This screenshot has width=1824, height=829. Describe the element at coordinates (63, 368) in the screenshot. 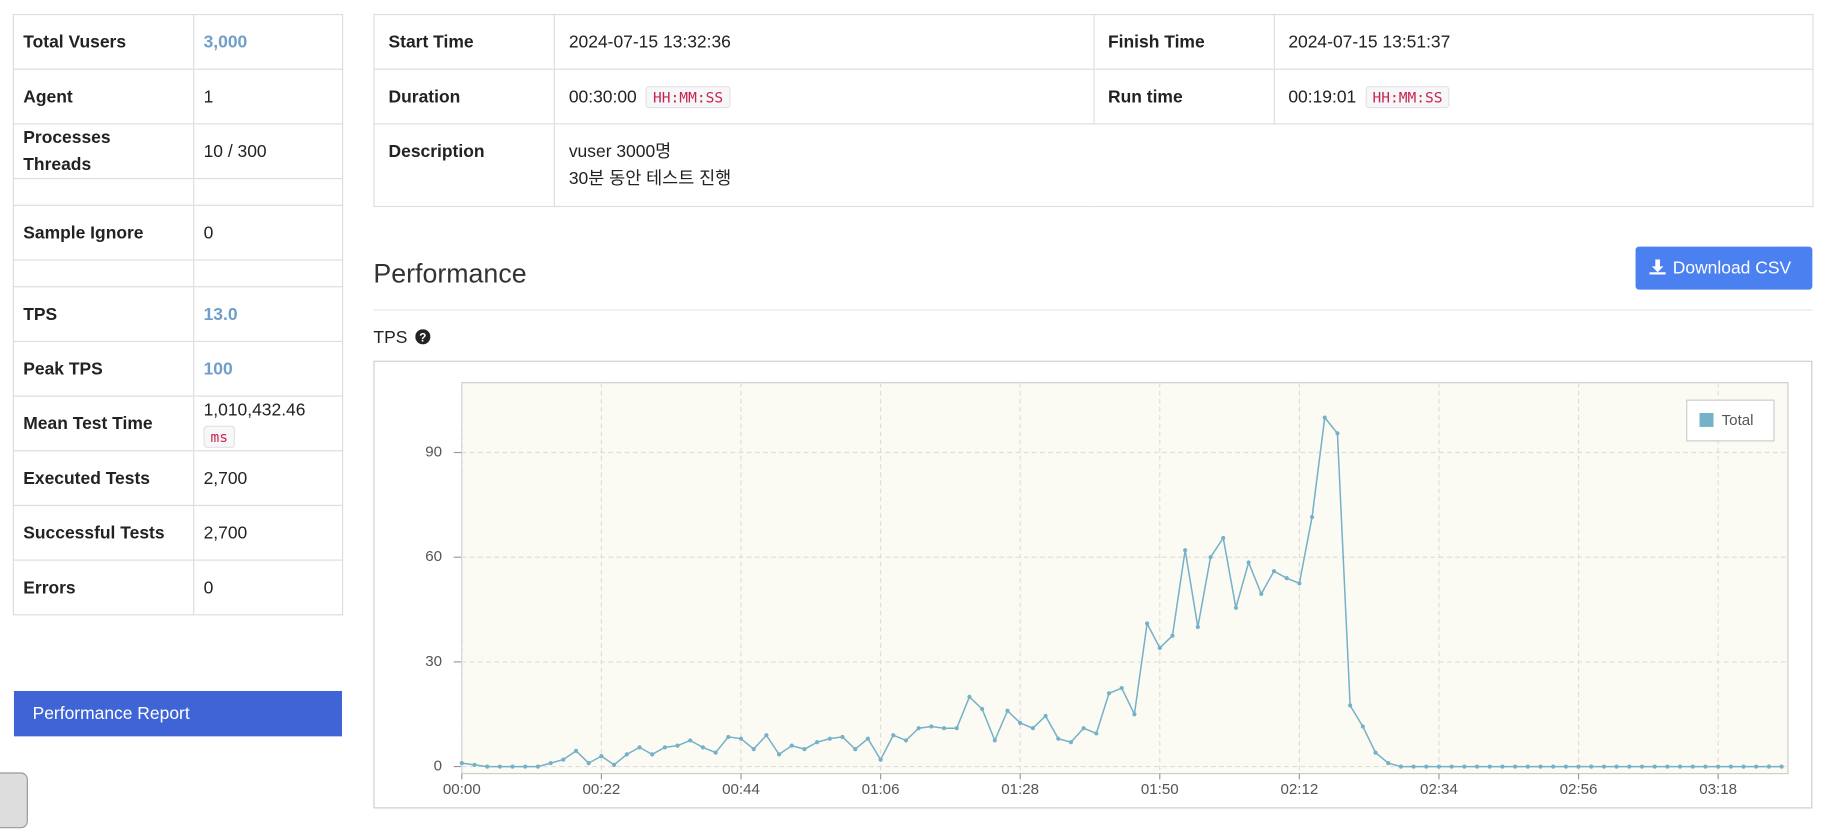

I see `label: Peak TPS` at that location.